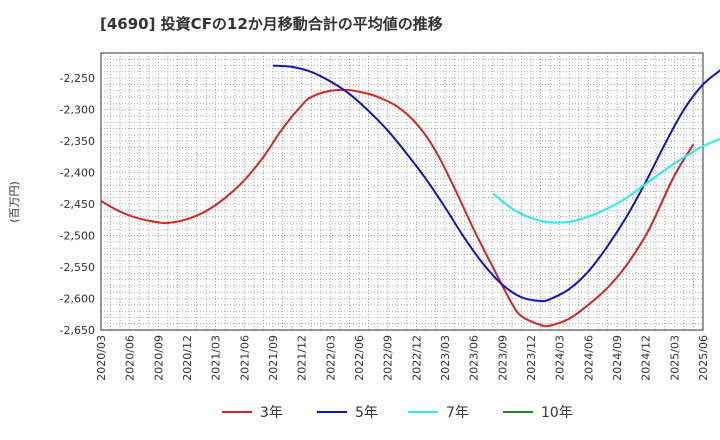 Image resolution: width=720 pixels, height=440 pixels. I want to click on legend-label: 10年, so click(557, 413).